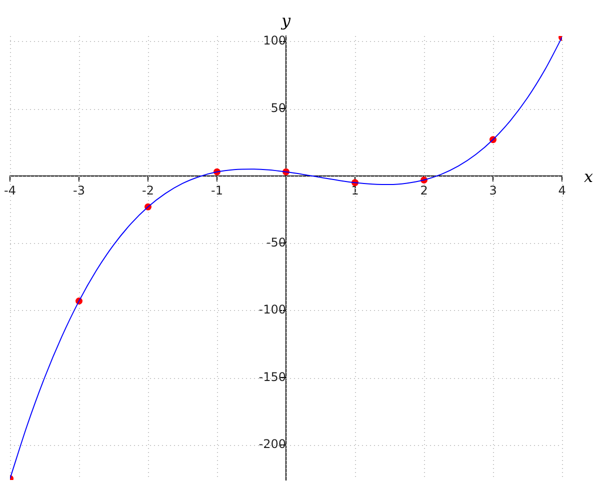  I want to click on y-tick-label: -200, so click(272, 444).